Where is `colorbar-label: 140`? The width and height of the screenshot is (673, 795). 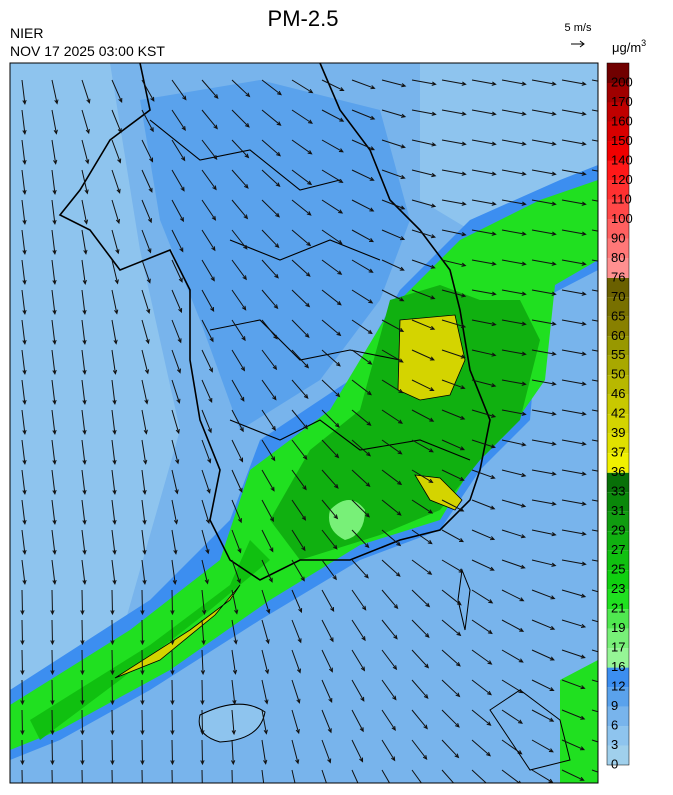
colorbar-label: 140 is located at coordinates (622, 159).